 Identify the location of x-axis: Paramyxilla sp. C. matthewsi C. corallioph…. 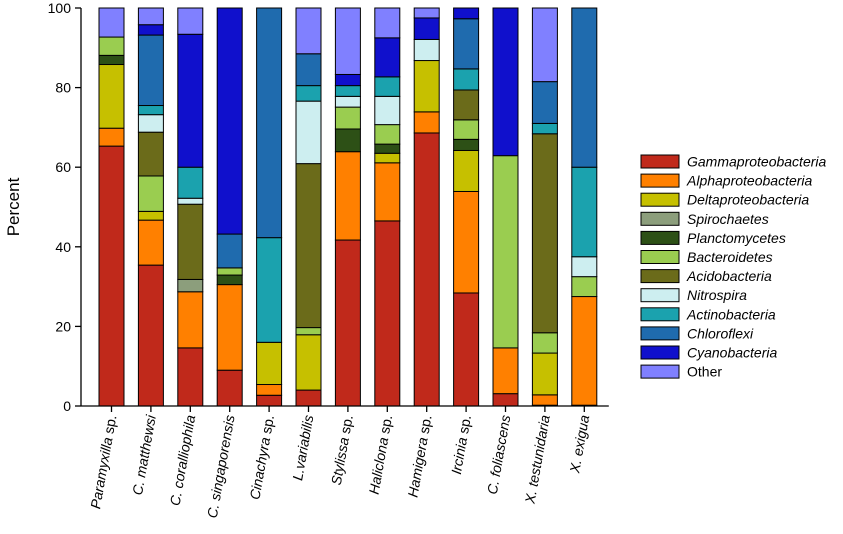
(345, 462).